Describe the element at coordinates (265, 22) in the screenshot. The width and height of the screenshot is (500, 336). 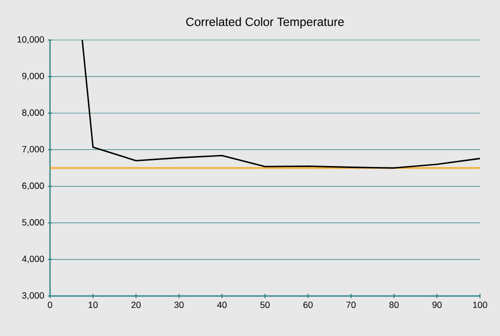
I see `chart-title: Correlated Color Temperature` at that location.